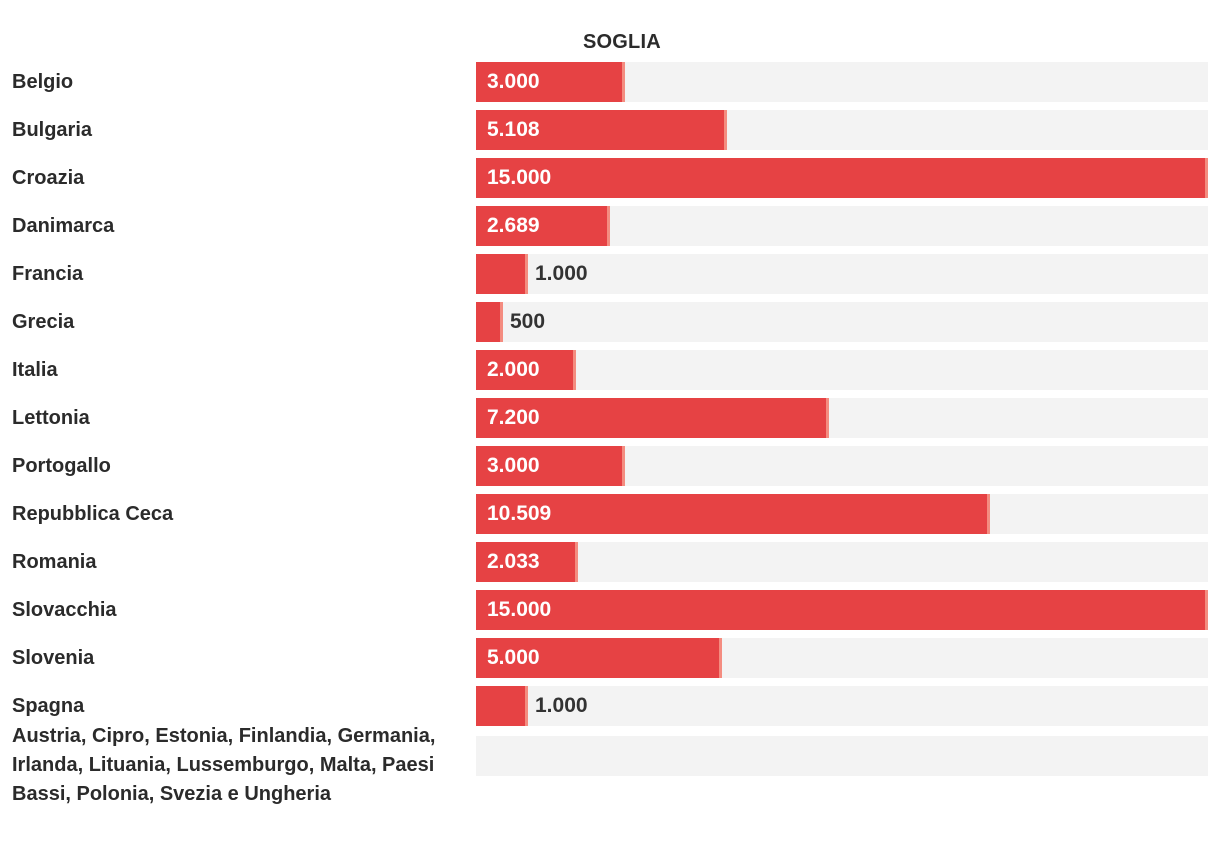 The height and width of the screenshot is (842, 1220). Describe the element at coordinates (842, 322) in the screenshot. I see `bar-track: 500` at that location.